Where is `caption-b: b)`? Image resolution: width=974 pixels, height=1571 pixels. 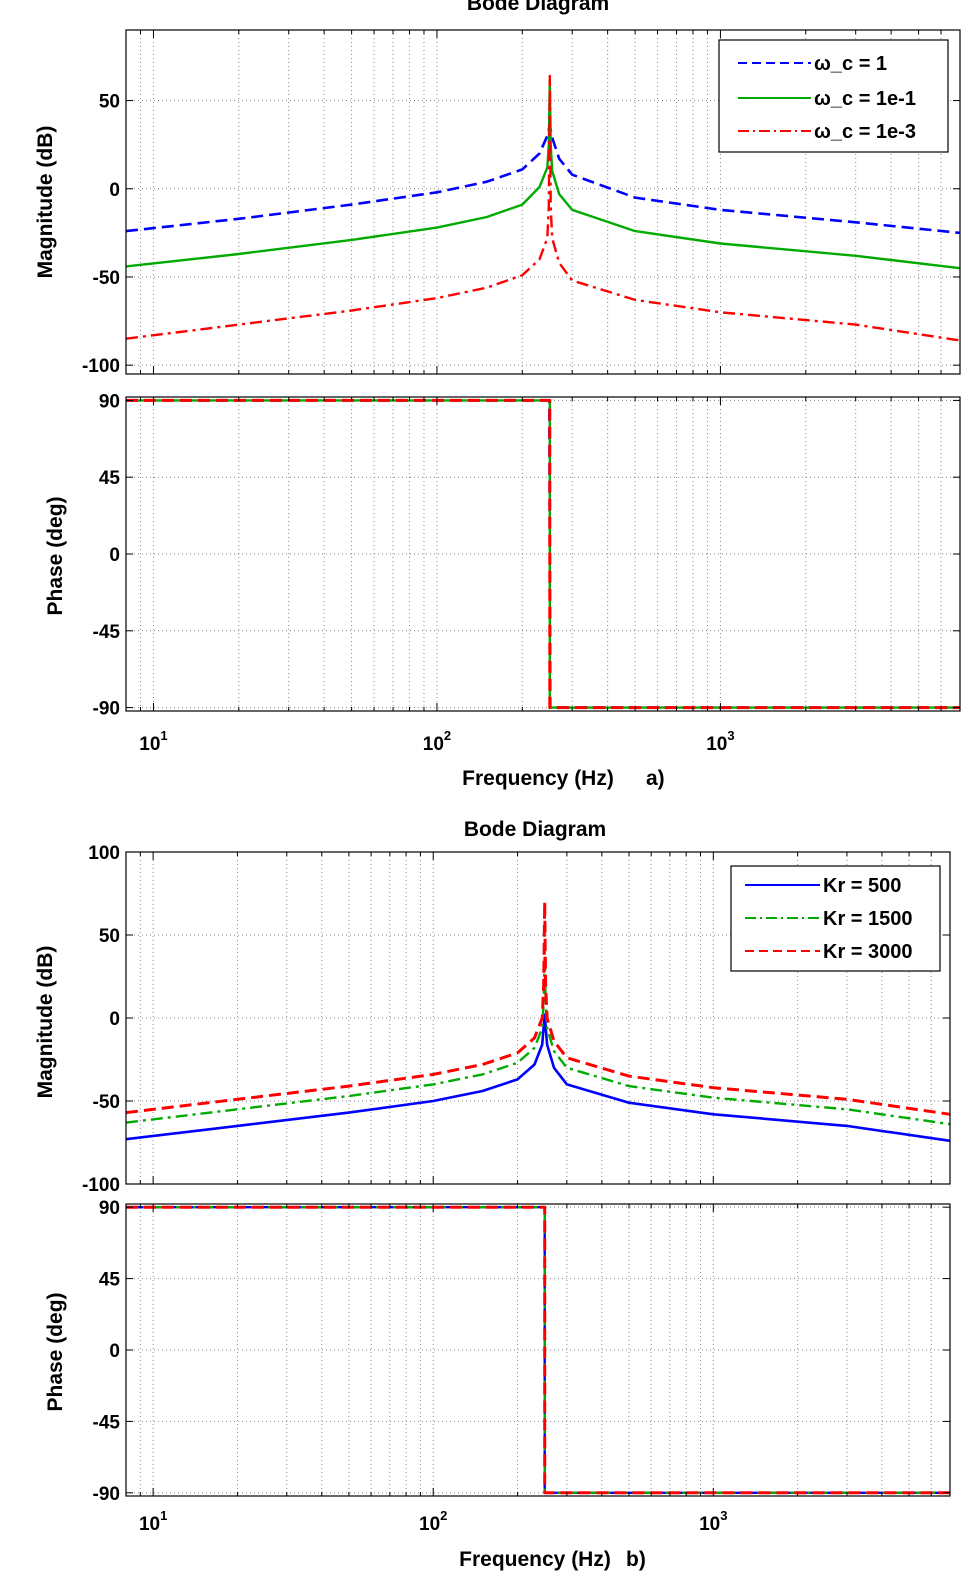
caption-b: b) is located at coordinates (636, 1559).